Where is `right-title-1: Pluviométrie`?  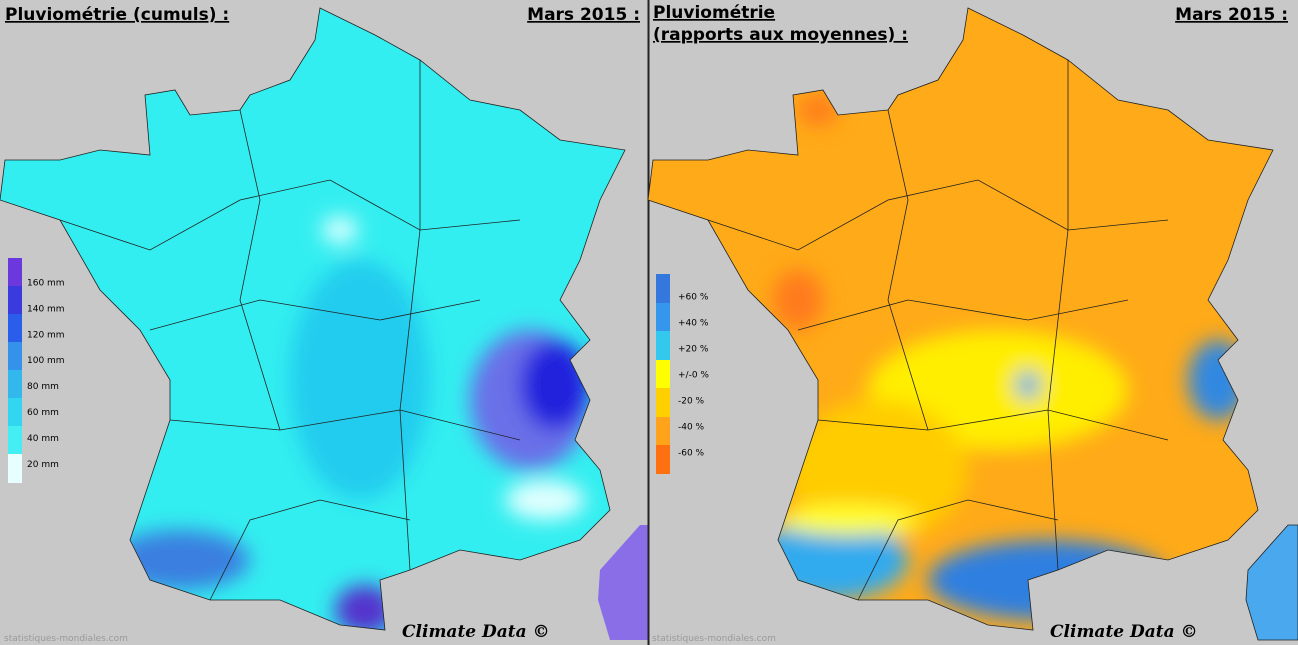
right-title-1: Pluviométrie is located at coordinates (714, 13).